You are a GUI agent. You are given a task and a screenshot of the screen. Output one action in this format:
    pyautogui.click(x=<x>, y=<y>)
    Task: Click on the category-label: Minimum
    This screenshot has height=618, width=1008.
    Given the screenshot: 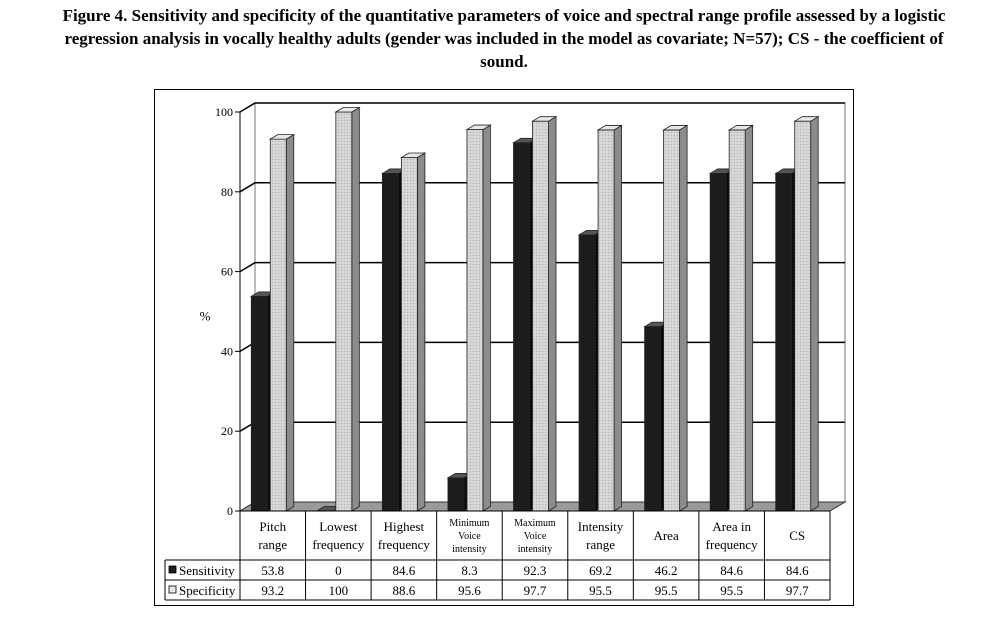 What is the action you would take?
    pyautogui.click(x=469, y=523)
    